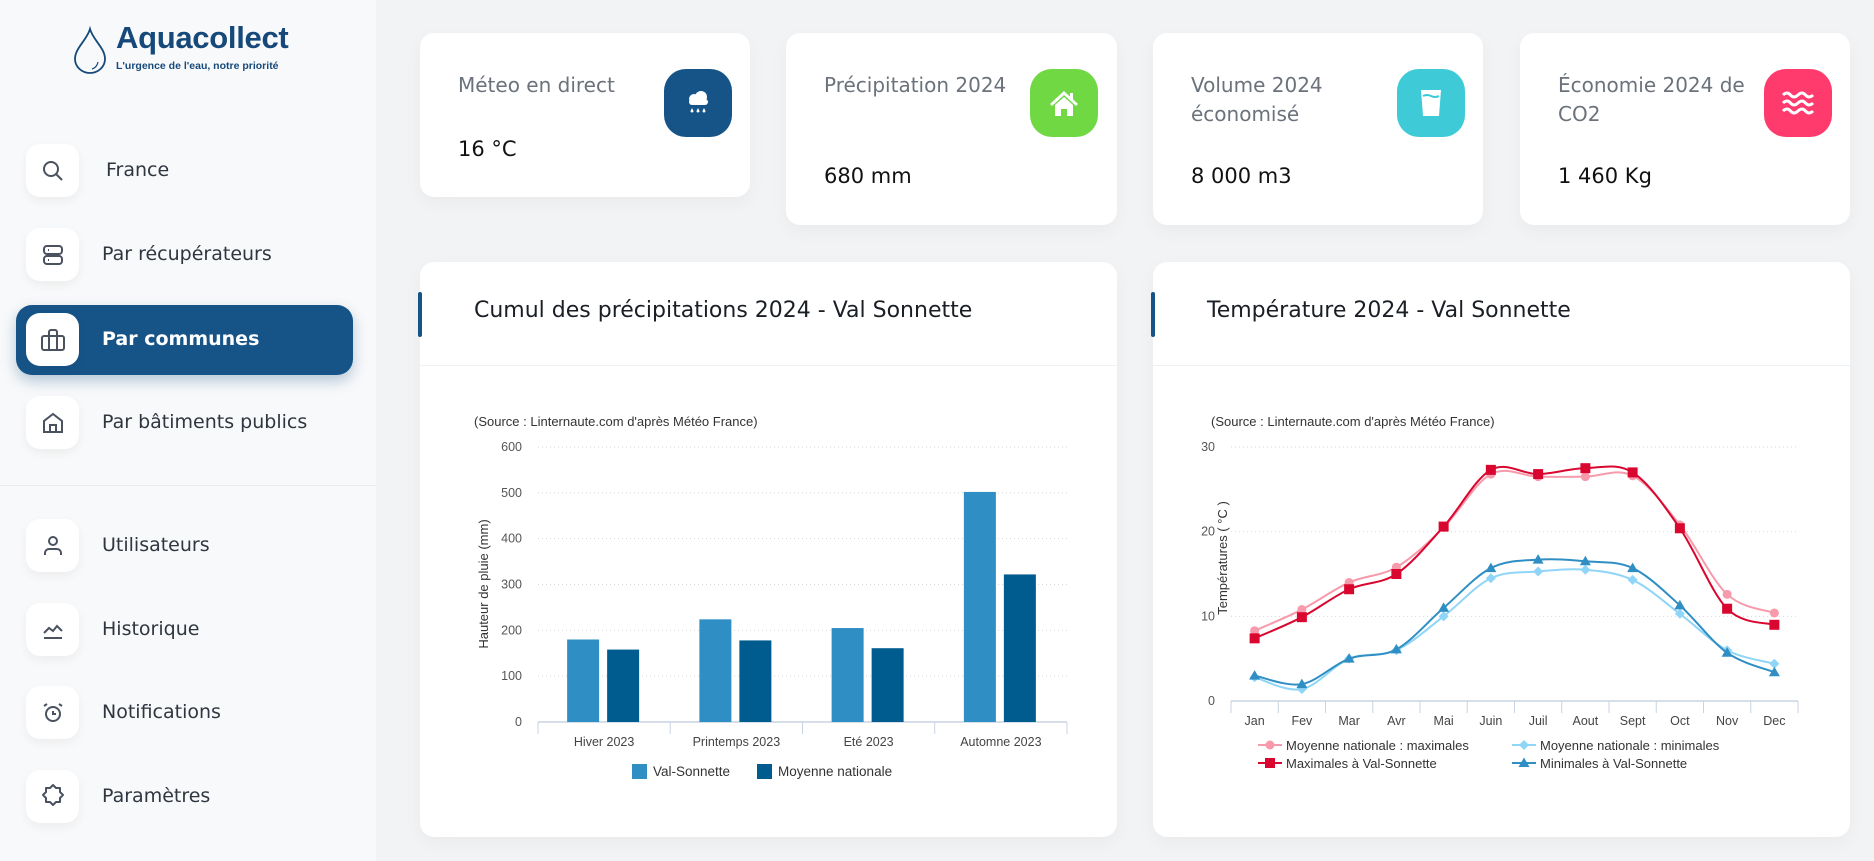 This screenshot has width=1874, height=861. Describe the element at coordinates (1613, 763) in the screenshot. I see `legend-label: Minimales à Val-Sonnette` at that location.